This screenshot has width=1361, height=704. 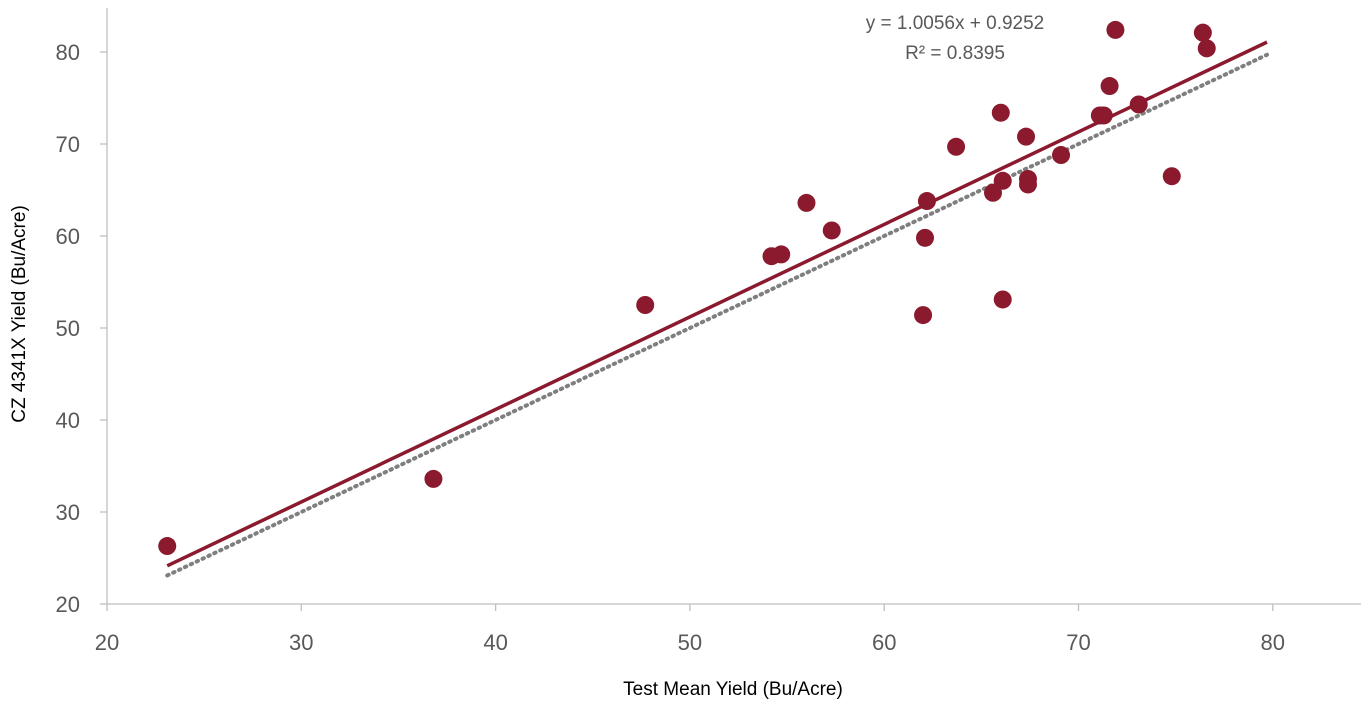 I want to click on x-tick-label-50: 50, so click(x=690, y=642).